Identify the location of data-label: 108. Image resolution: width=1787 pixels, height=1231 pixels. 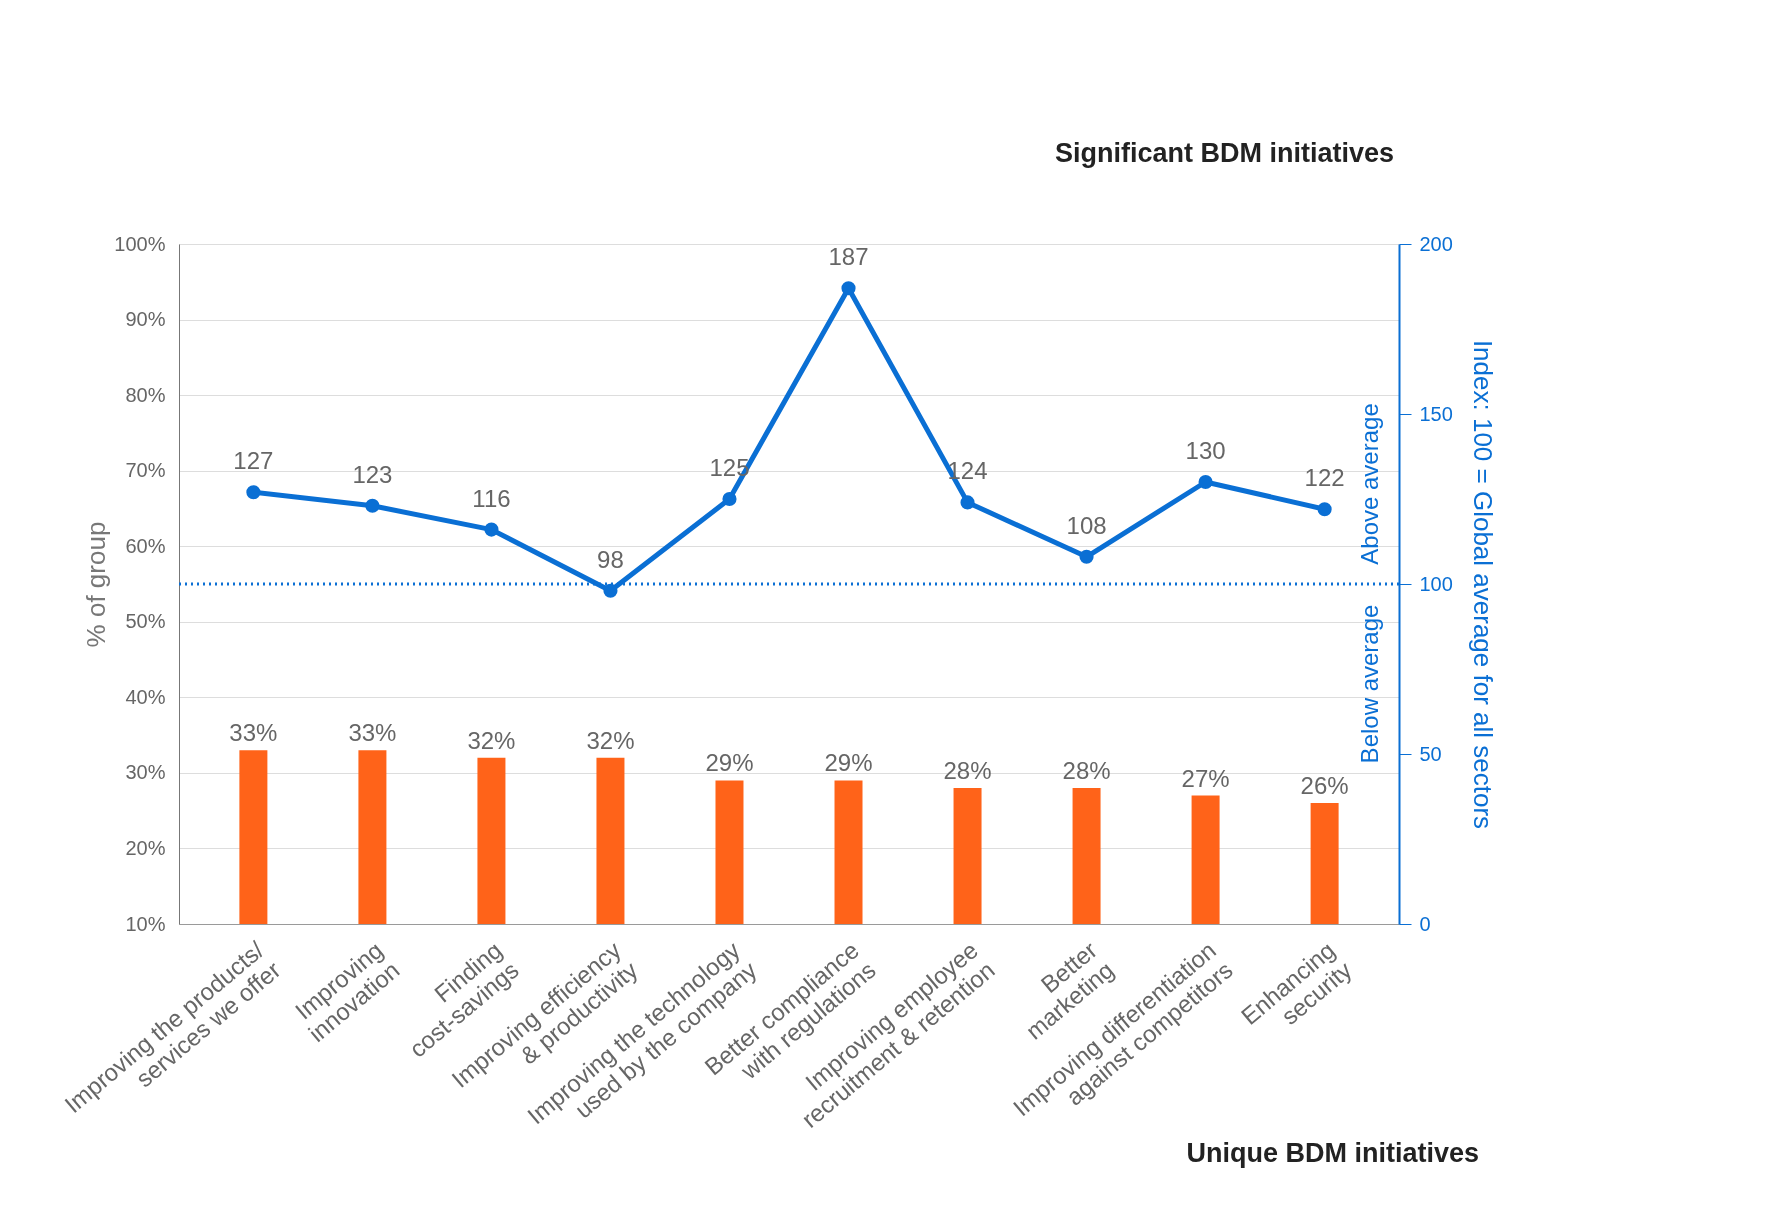
(1086, 525).